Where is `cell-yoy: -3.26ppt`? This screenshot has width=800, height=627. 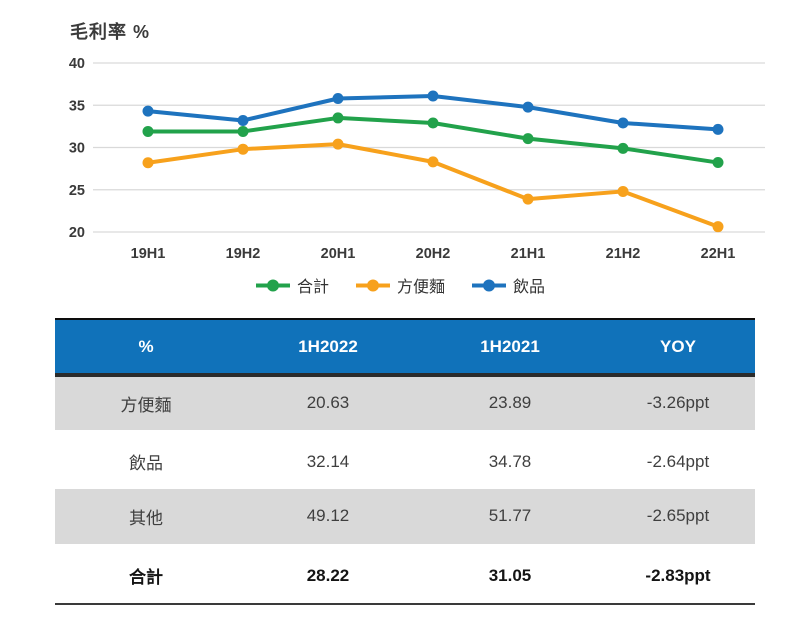 cell-yoy: -3.26ppt is located at coordinates (678, 405).